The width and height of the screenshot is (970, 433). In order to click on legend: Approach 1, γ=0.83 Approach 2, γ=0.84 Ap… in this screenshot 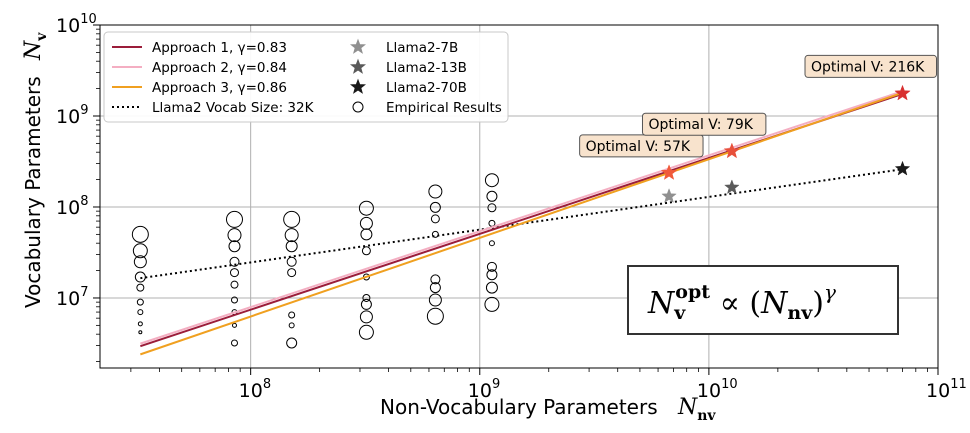, I will do `click(306, 77)`.